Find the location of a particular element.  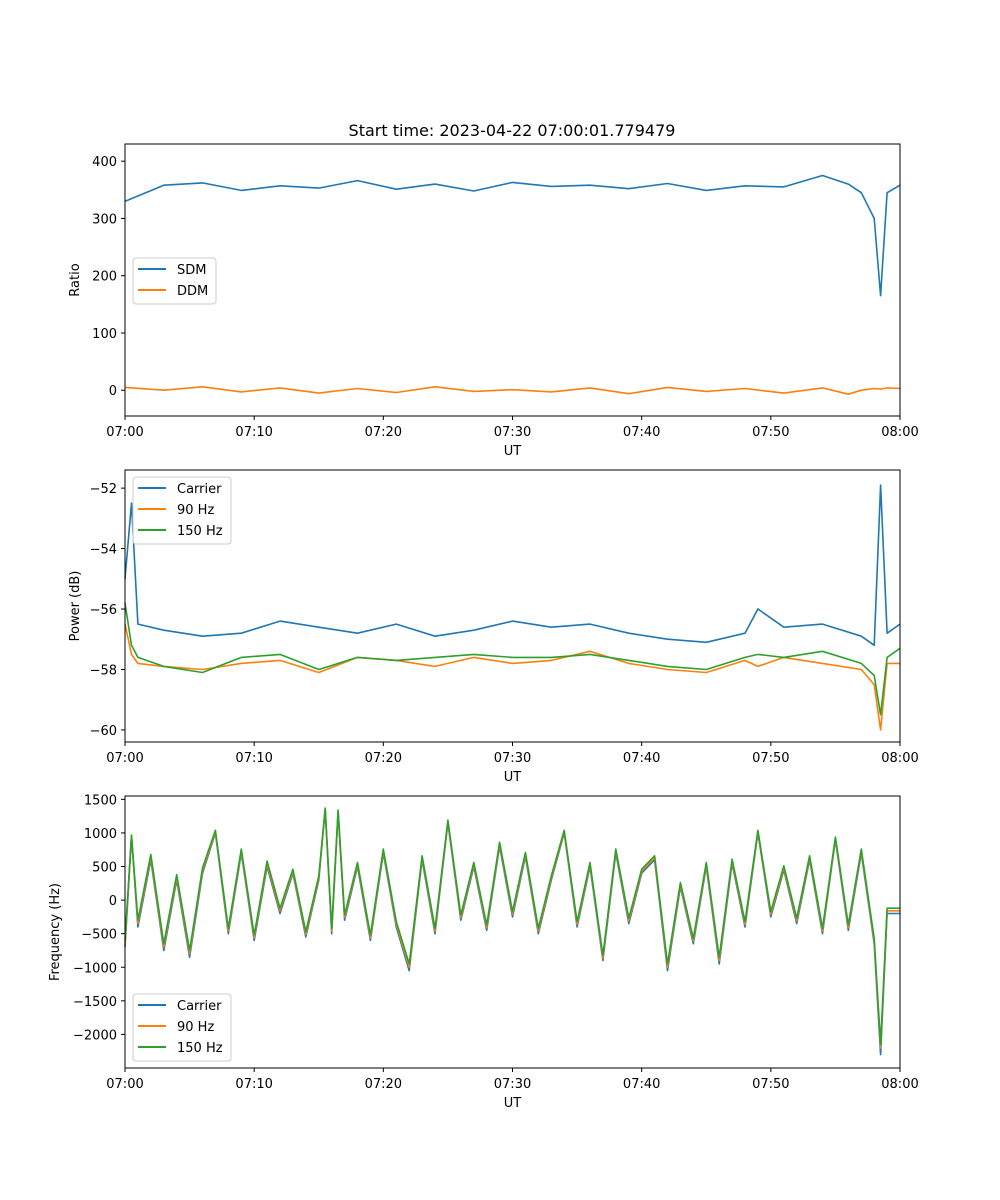

series-line-carrier is located at coordinates (512, 565).